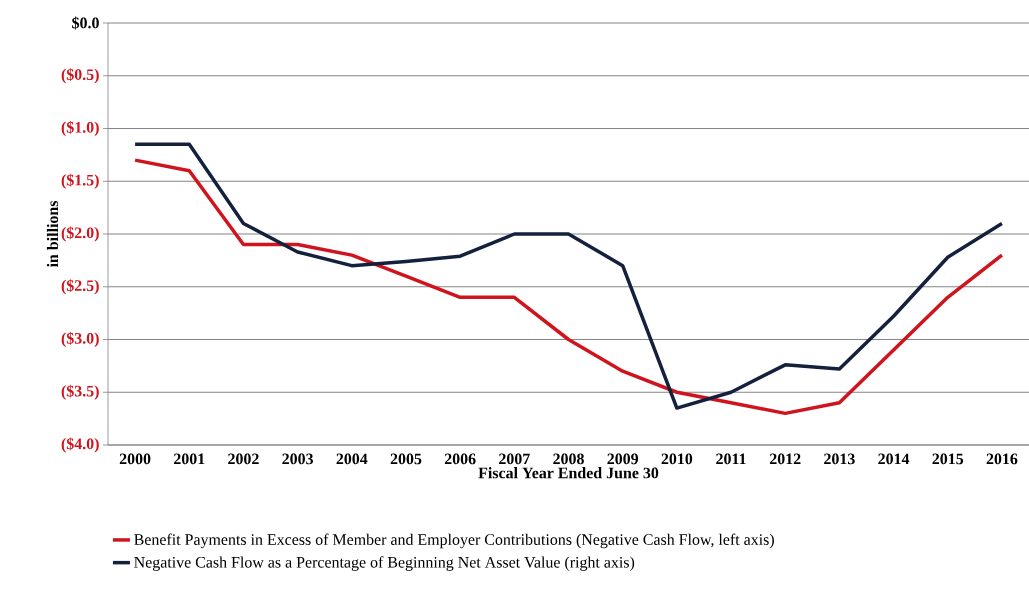  Describe the element at coordinates (80, 128) in the screenshot. I see `y-tick-label: ($1.0)` at that location.